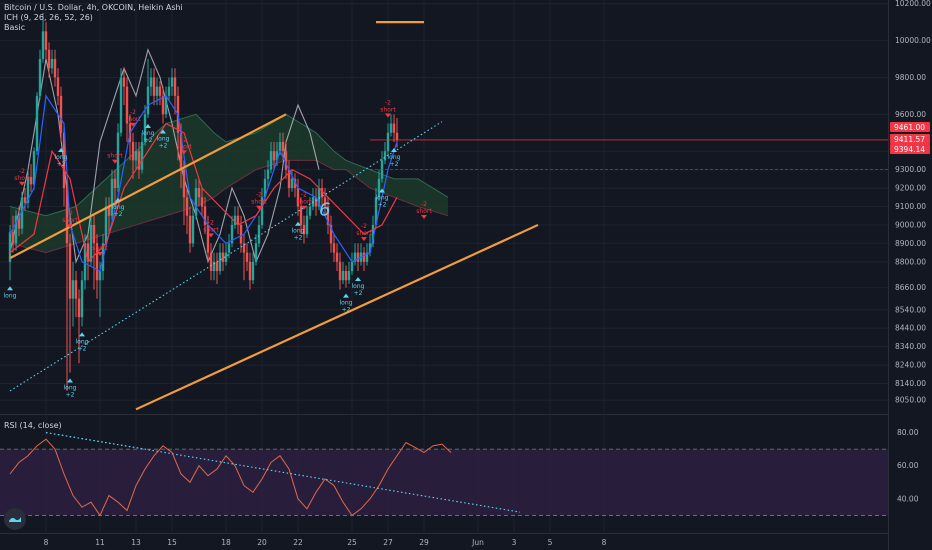 The image size is (932, 550). What do you see at coordinates (388, 542) in the screenshot?
I see `time-tick-label: 27` at bounding box center [388, 542].